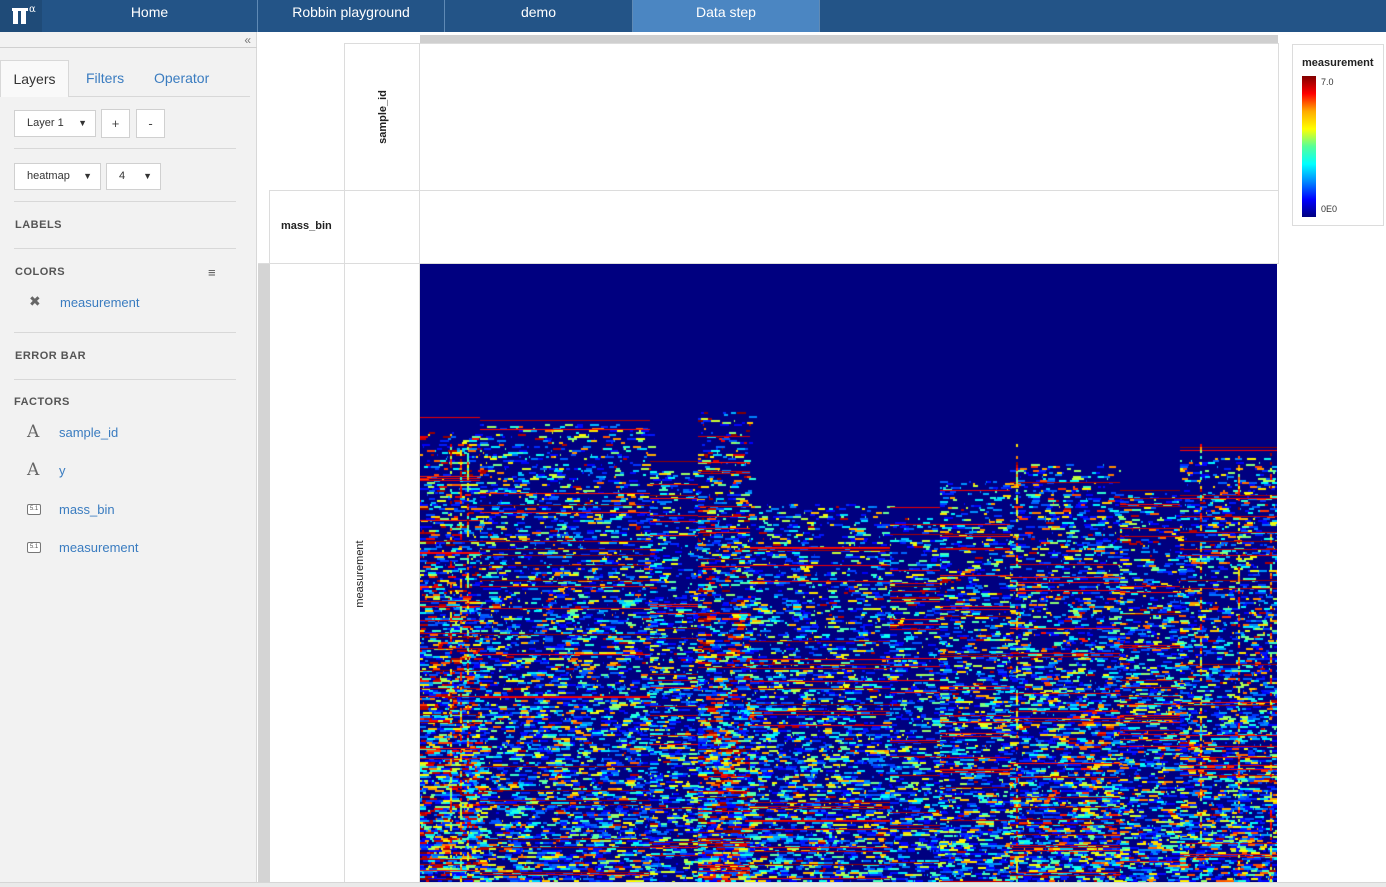 The height and width of the screenshot is (887, 1386). I want to click on factor-mass-bin: mass_bin, so click(87, 509).